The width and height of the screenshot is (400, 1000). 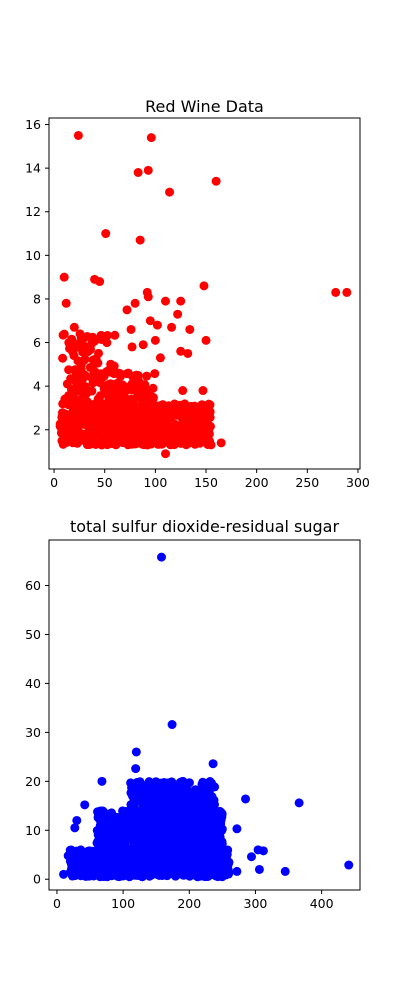 I want to click on y-tick-label: 40, so click(x=33, y=683).